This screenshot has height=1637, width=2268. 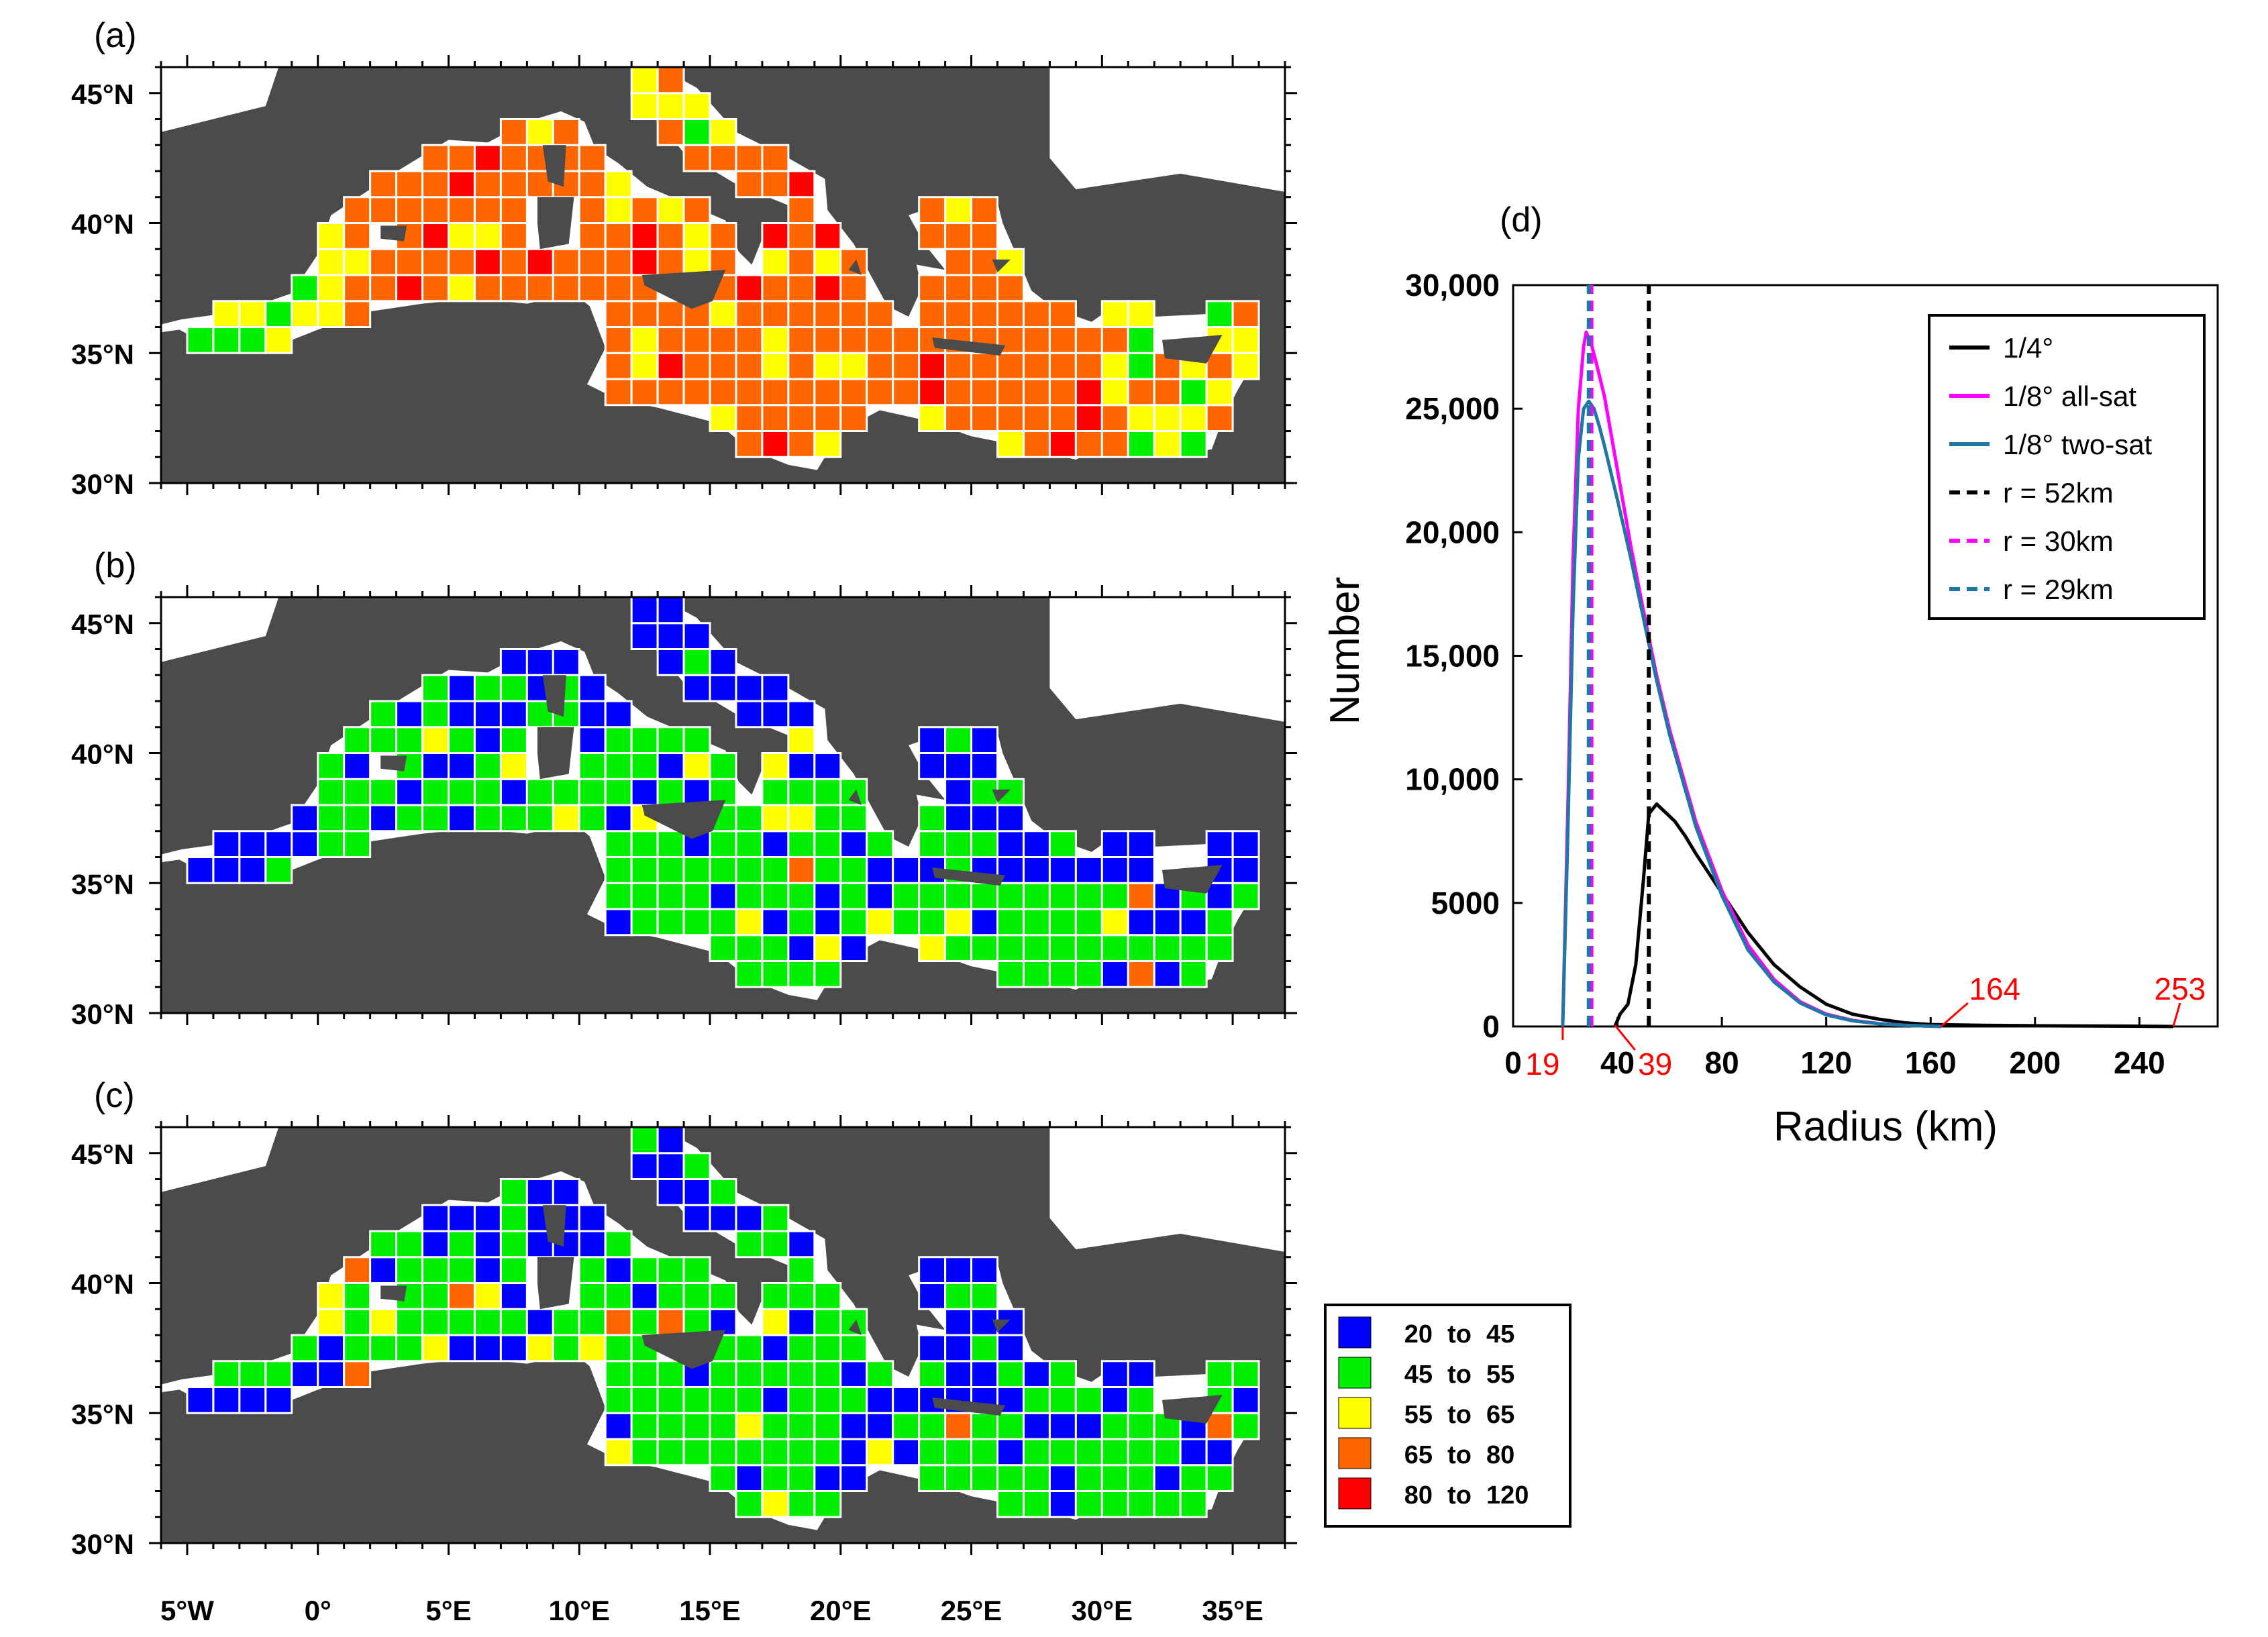 I want to click on chart-xlabel: Radius (km), so click(x=1885, y=1127).